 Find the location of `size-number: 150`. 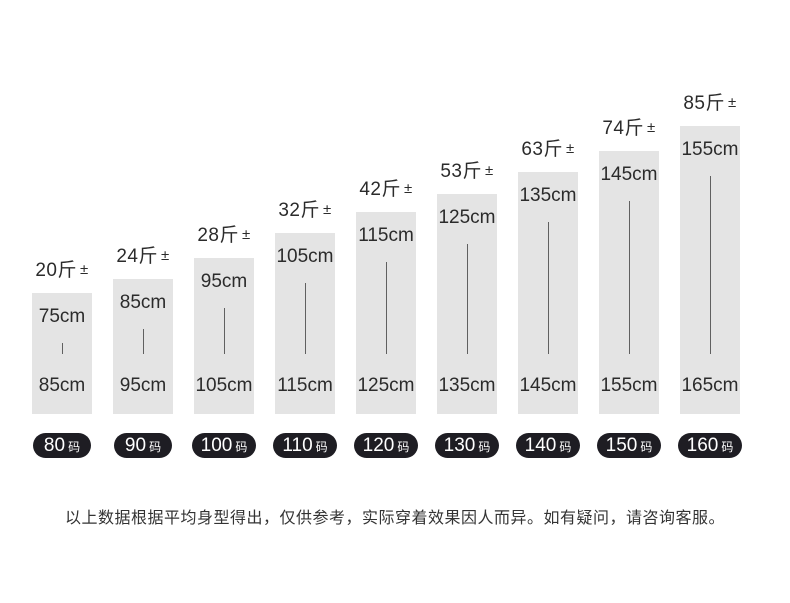

size-number: 150 is located at coordinates (621, 445).